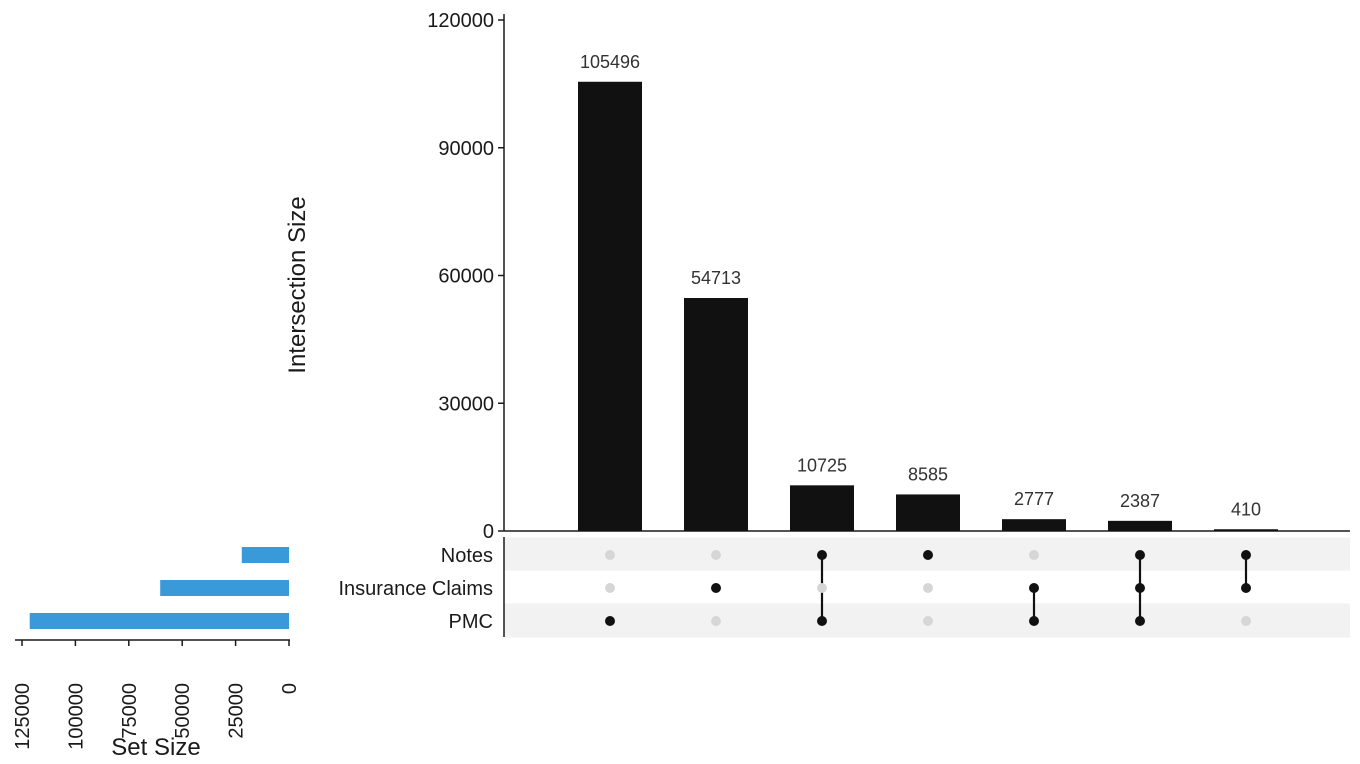  I want to click on intersection-bar-label: 54713, so click(716, 278).